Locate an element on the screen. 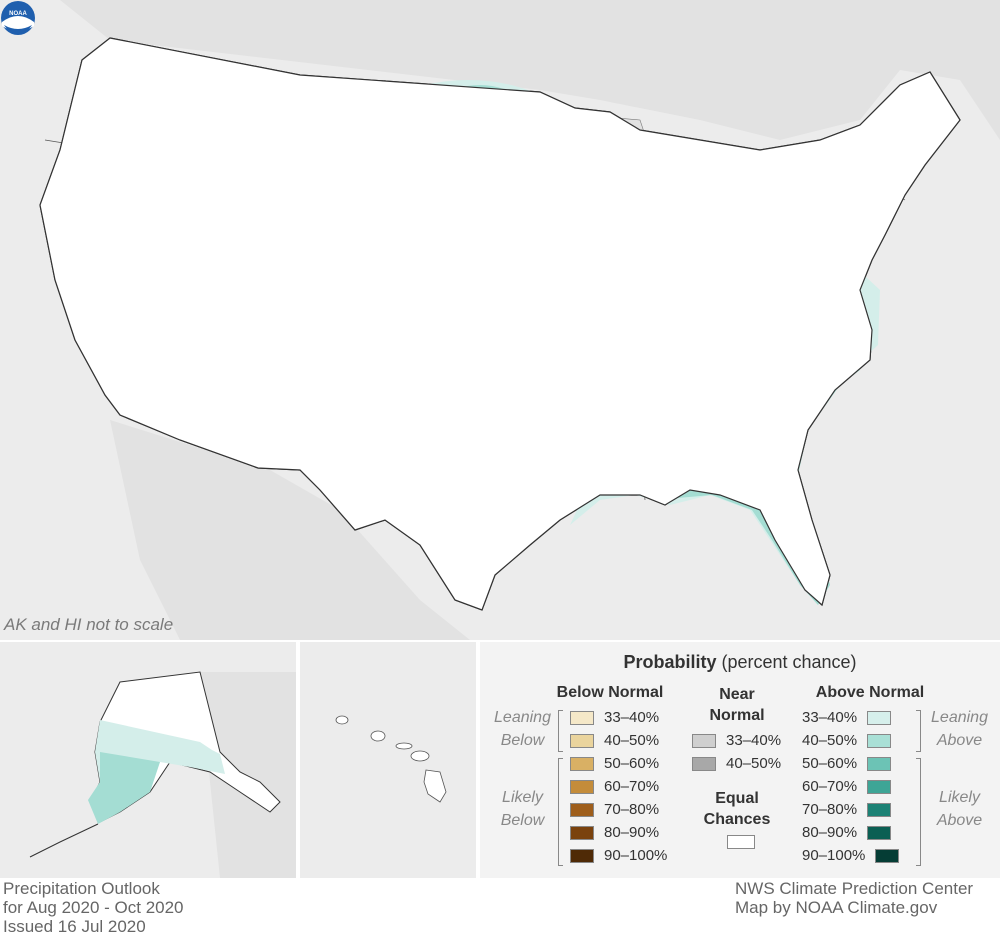 This screenshot has height=938, width=1000. alaska-map-svg is located at coordinates (162, 774).